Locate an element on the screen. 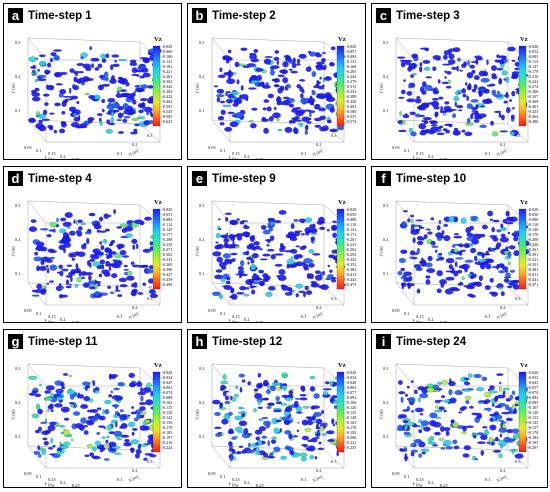 The image size is (550, 492). panel-letter: f is located at coordinates (383, 178).